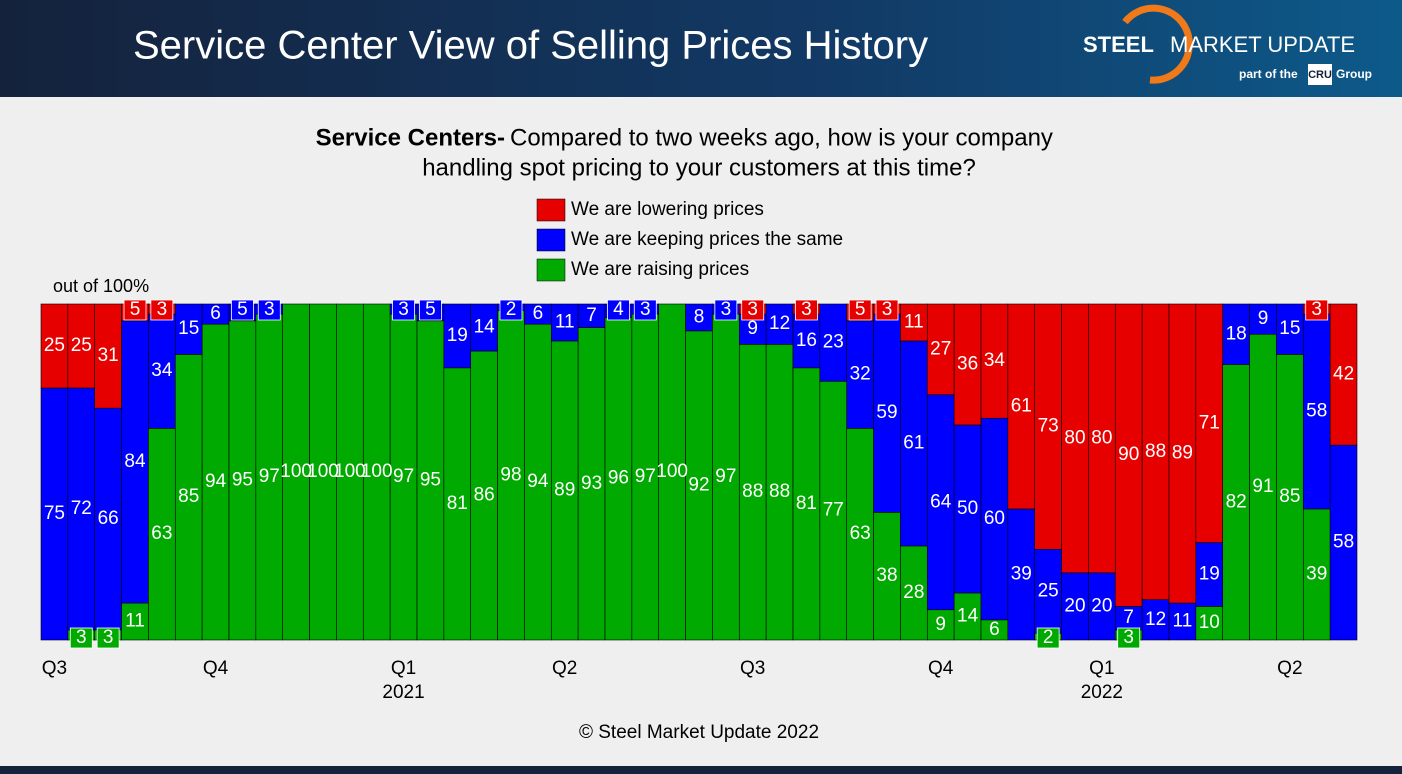 Image resolution: width=1402 pixels, height=774 pixels. I want to click on data-label: 9, so click(1263, 318).